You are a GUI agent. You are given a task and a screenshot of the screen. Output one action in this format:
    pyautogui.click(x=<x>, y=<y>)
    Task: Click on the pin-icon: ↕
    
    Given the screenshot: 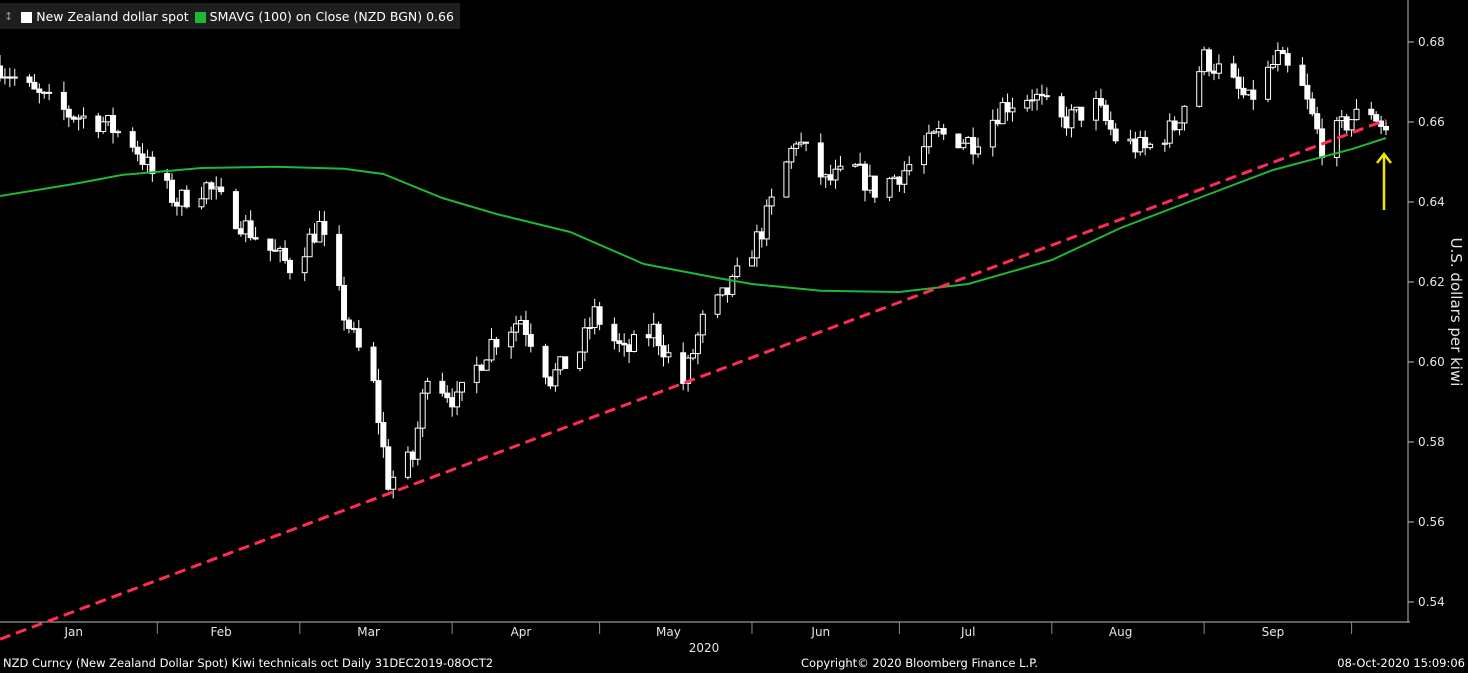 What is the action you would take?
    pyautogui.click(x=9, y=16)
    